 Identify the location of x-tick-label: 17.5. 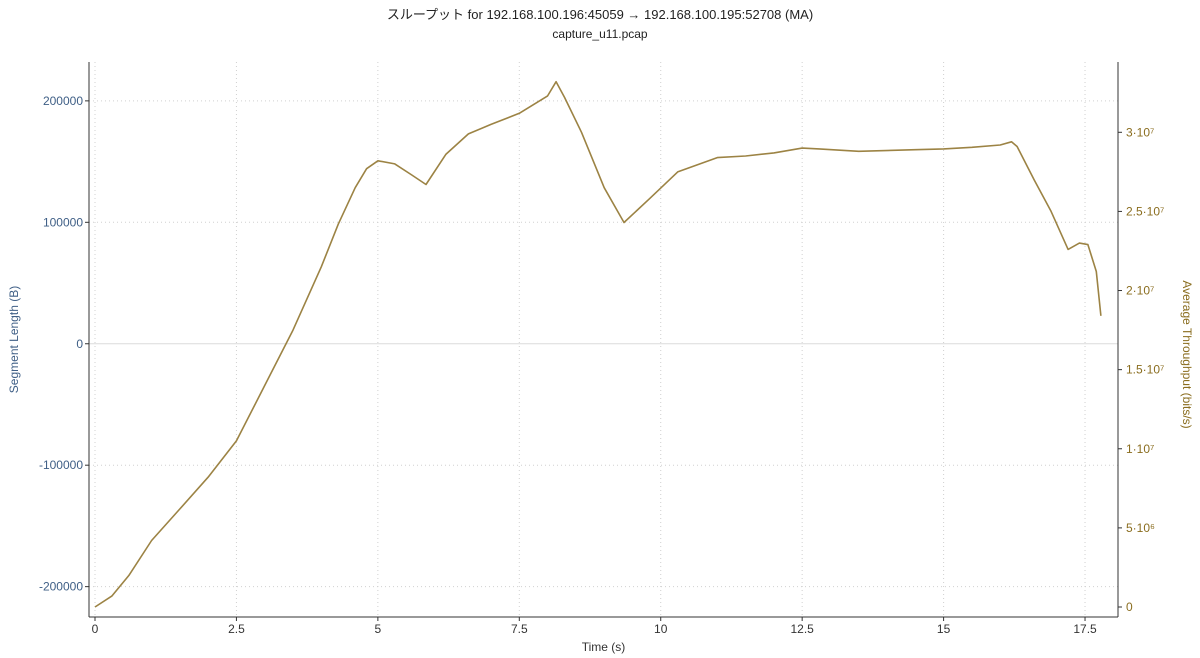
(1085, 629).